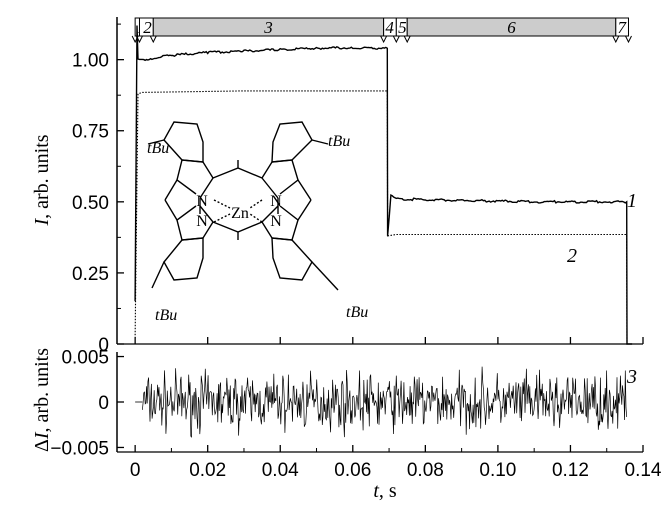  I want to click on y-tick-label: 0.50, so click(90, 203).